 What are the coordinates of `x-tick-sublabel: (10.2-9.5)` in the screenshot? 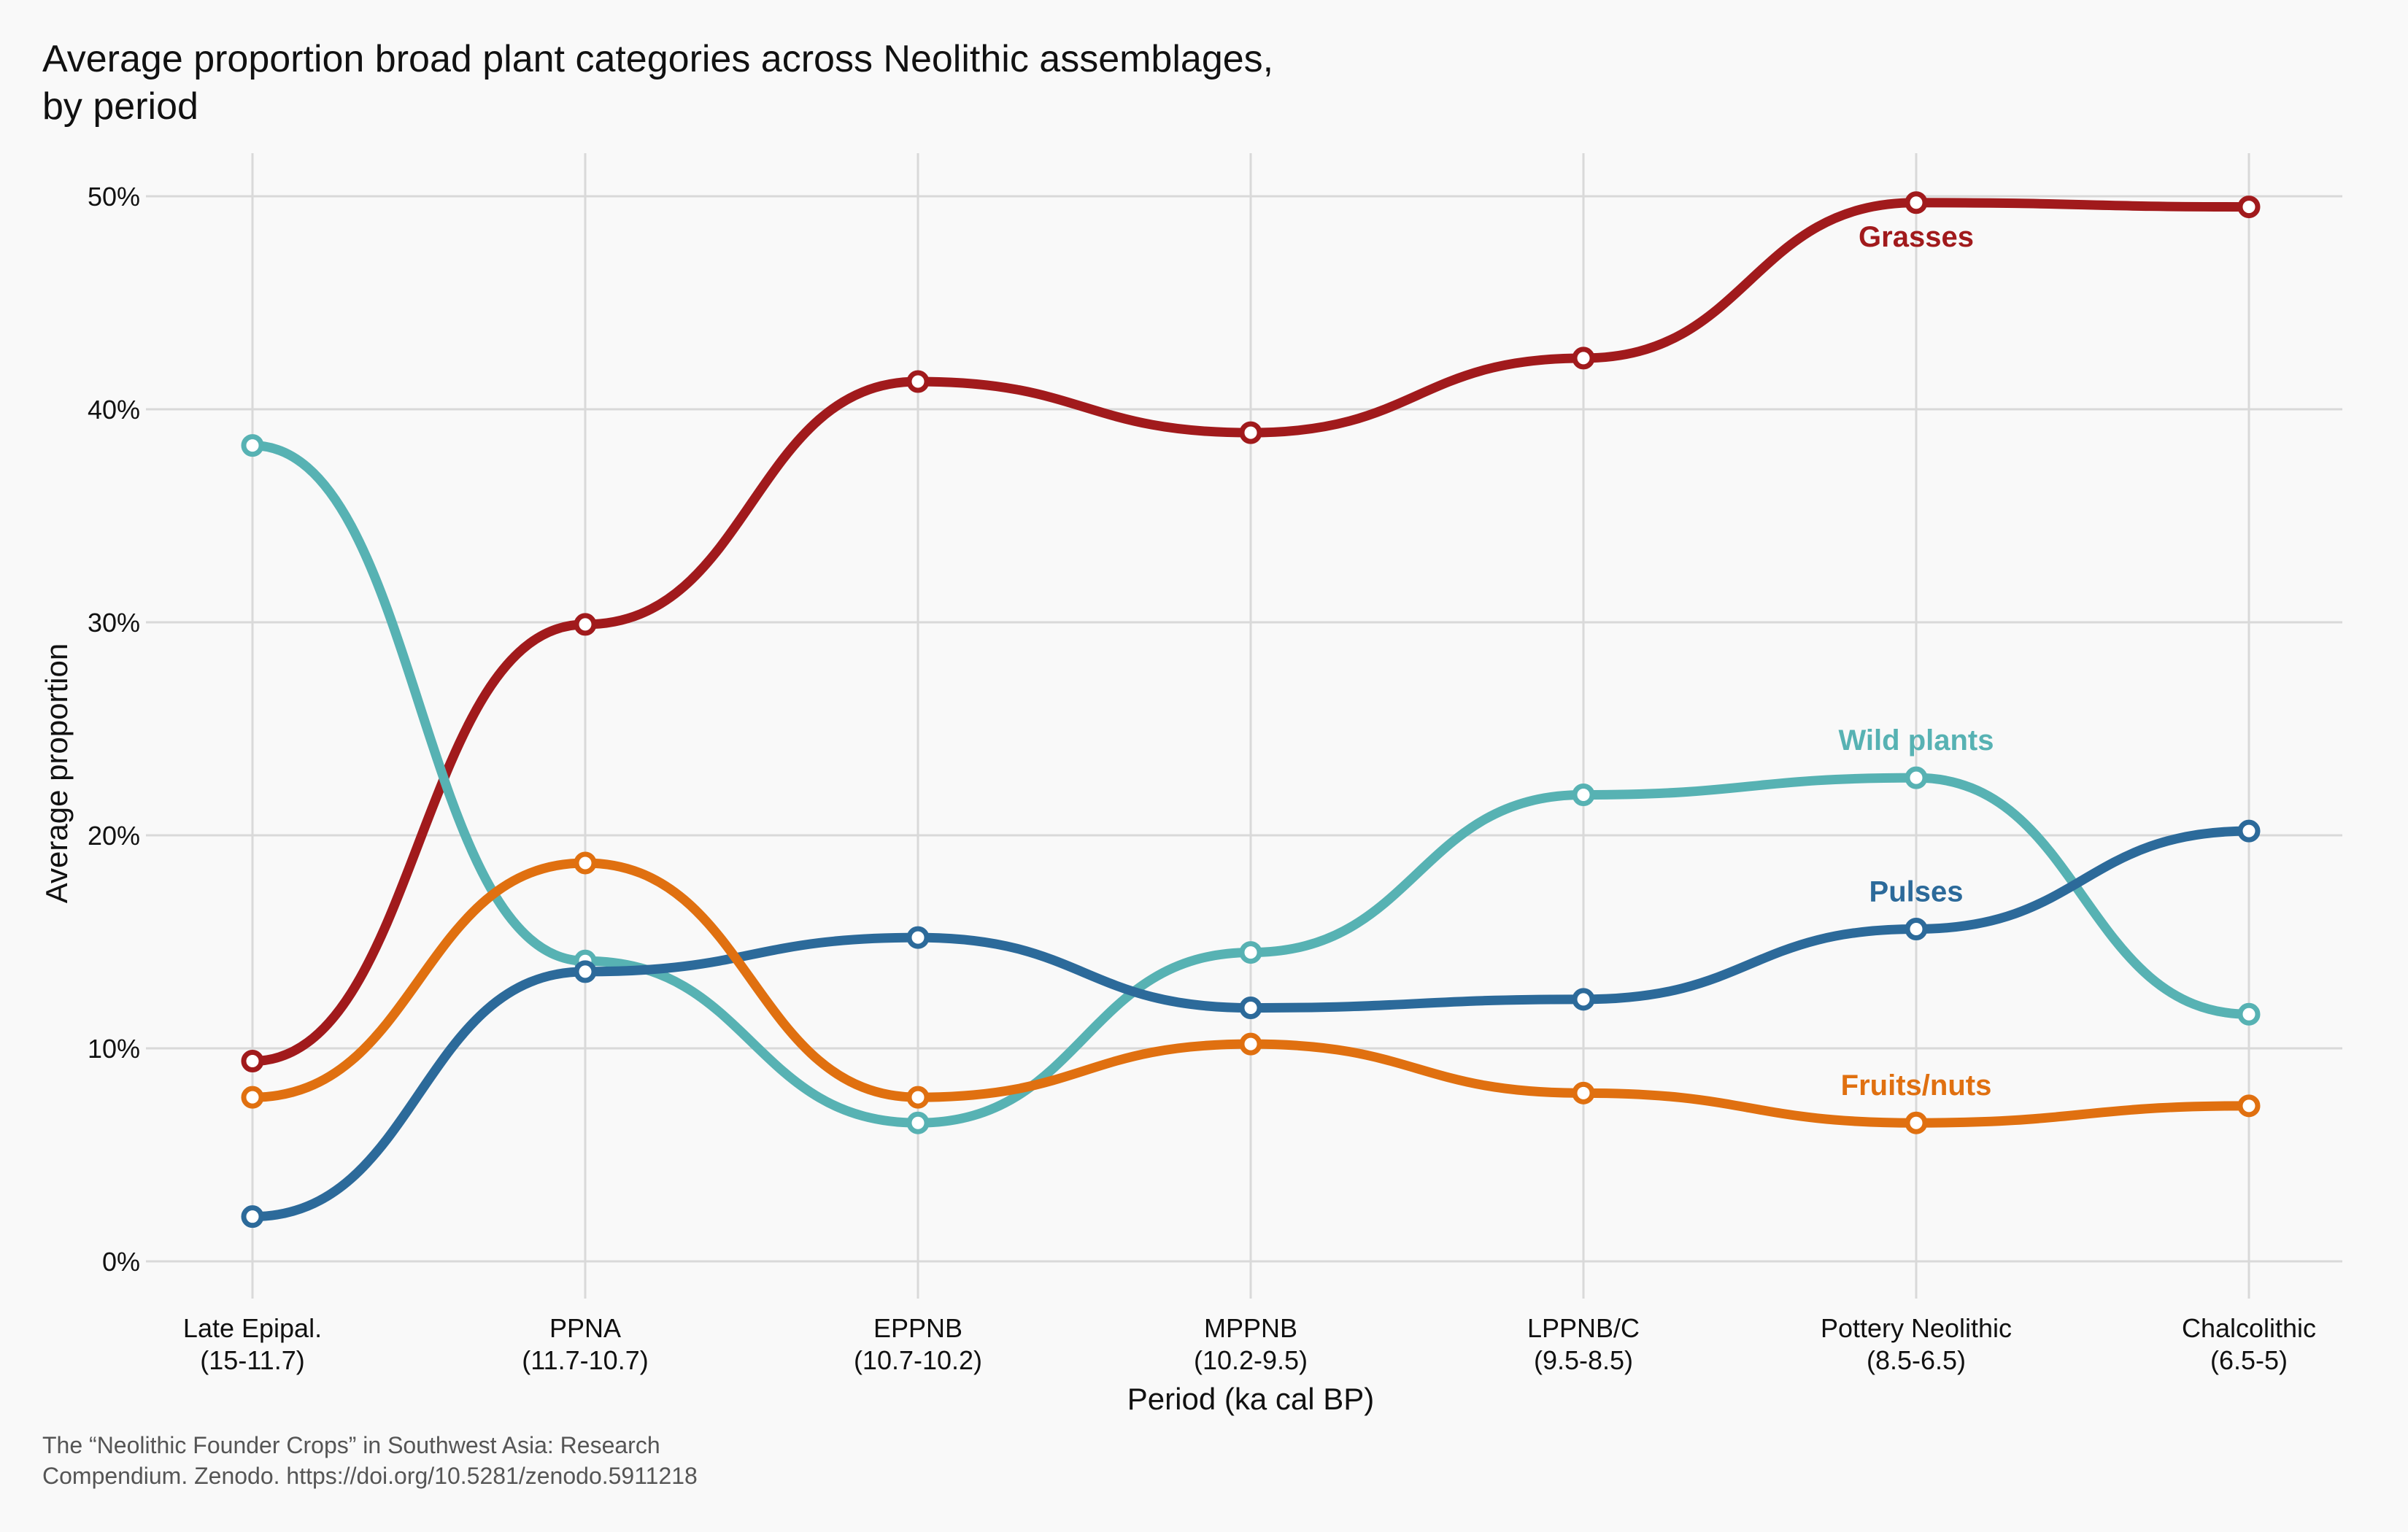 It's located at (1251, 1360).